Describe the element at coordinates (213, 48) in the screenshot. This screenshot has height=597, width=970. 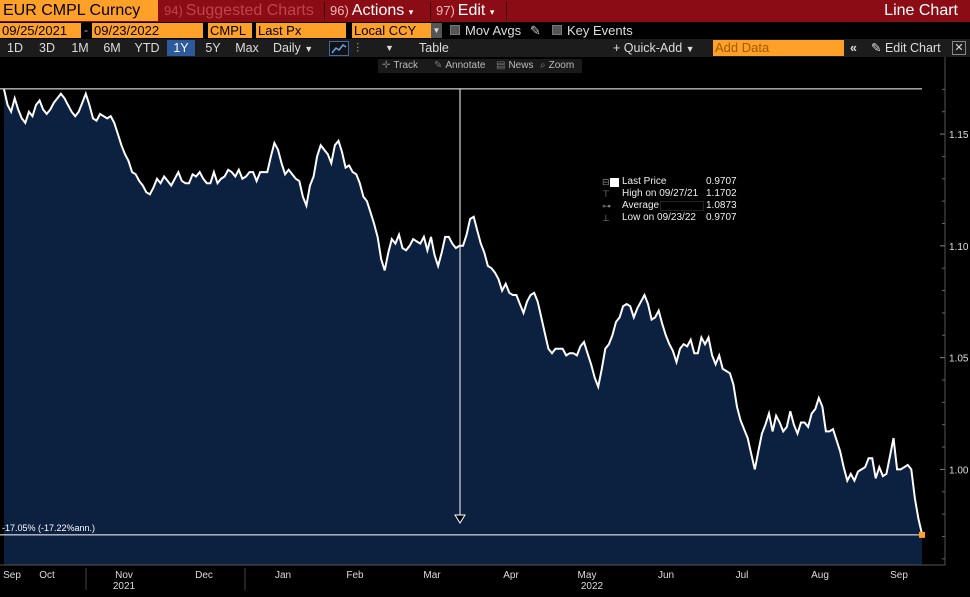
I see `period-5y-button: 5Y` at that location.